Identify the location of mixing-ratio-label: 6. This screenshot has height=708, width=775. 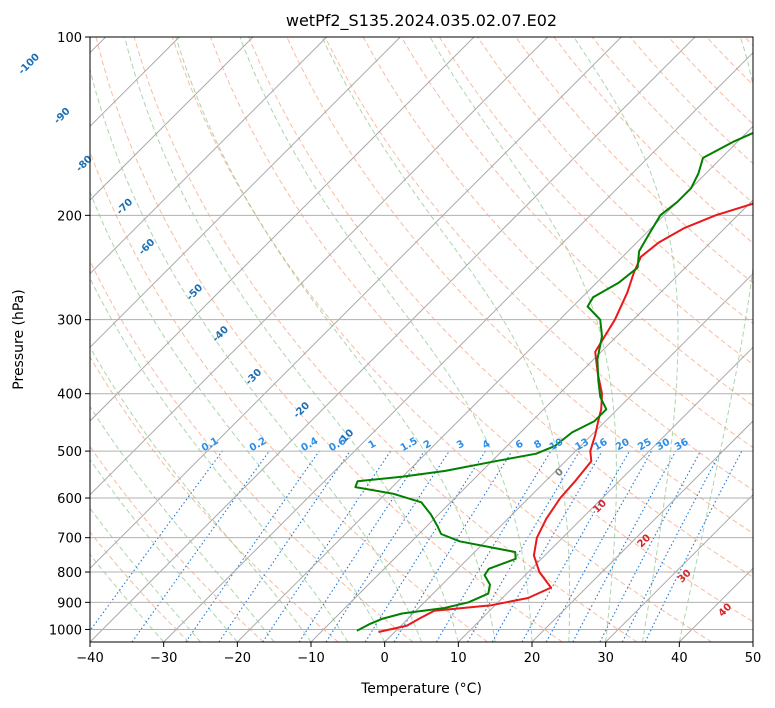
(520, 444).